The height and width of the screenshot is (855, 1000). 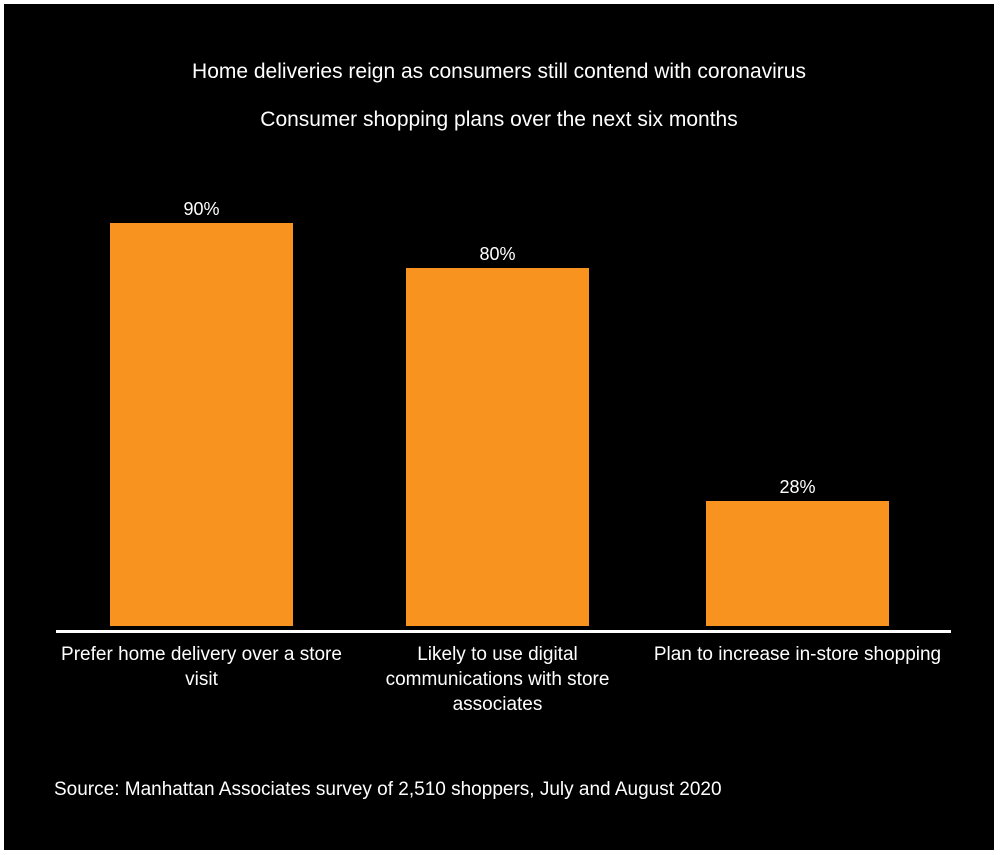 What do you see at coordinates (797, 654) in the screenshot?
I see `category-label-3: Plan to increase in-store shopping` at bounding box center [797, 654].